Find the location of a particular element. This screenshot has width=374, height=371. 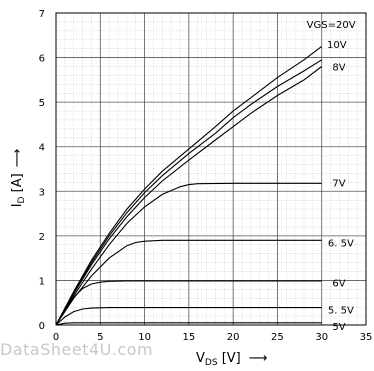

x-tick-labels: 0 5 10 15 20 25 30 35 is located at coordinates (213, 337).